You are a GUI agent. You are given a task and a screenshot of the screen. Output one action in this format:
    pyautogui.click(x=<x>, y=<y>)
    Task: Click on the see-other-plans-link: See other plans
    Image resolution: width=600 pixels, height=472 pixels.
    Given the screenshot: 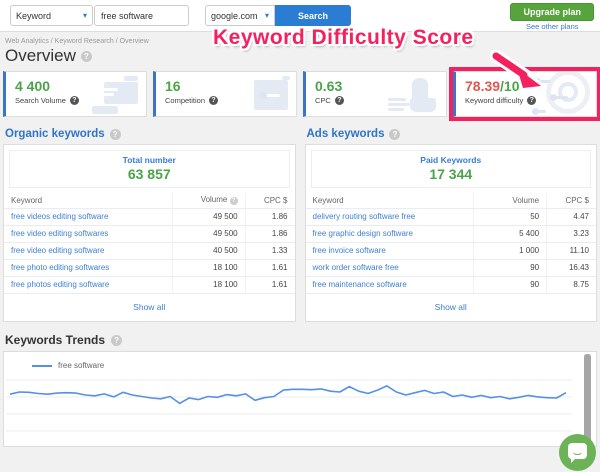 What is the action you would take?
    pyautogui.click(x=552, y=26)
    